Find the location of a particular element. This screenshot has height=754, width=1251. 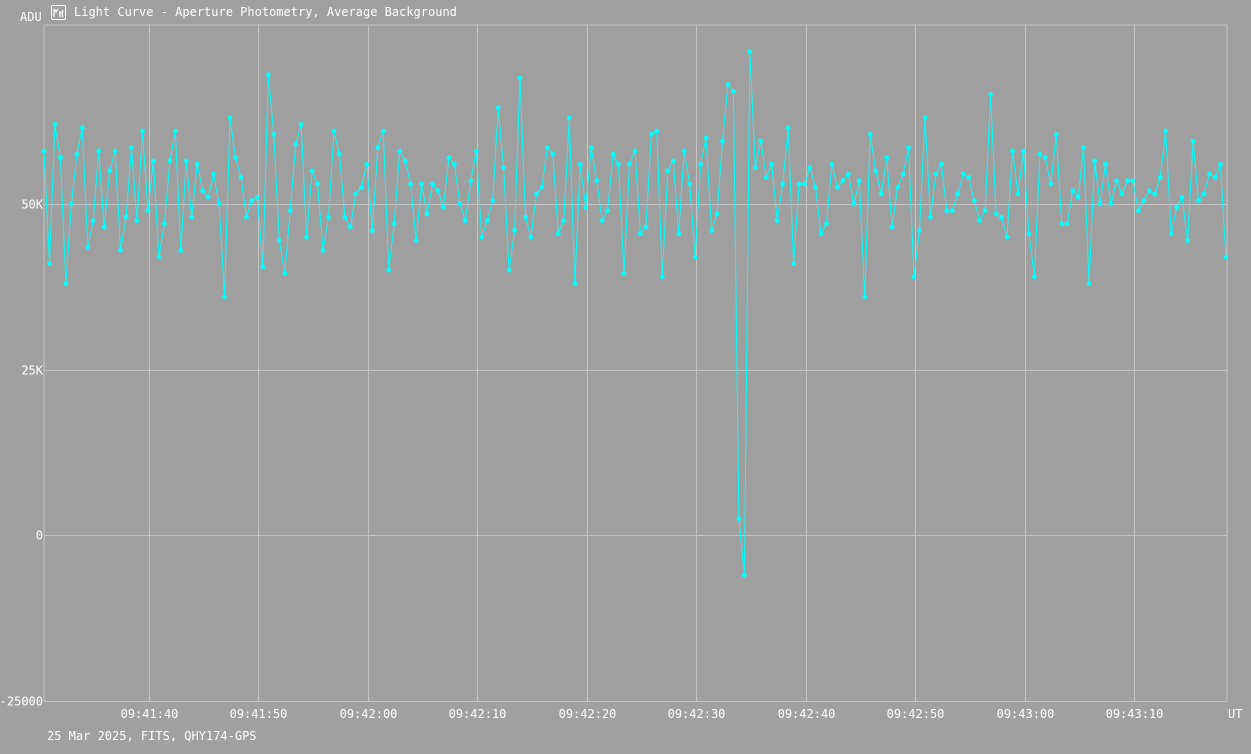

y-tick-label: 25K is located at coordinates (32, 371).